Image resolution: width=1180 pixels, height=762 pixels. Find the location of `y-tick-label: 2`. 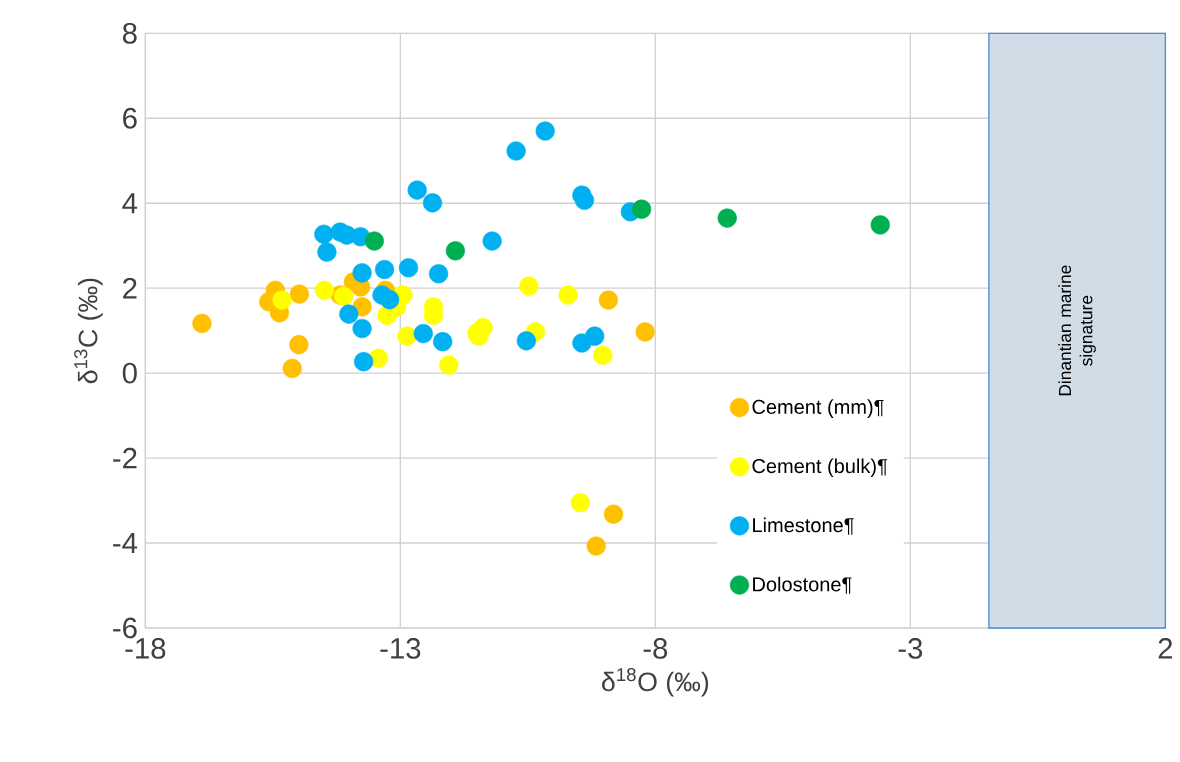

y-tick-label: 2 is located at coordinates (130, 288).